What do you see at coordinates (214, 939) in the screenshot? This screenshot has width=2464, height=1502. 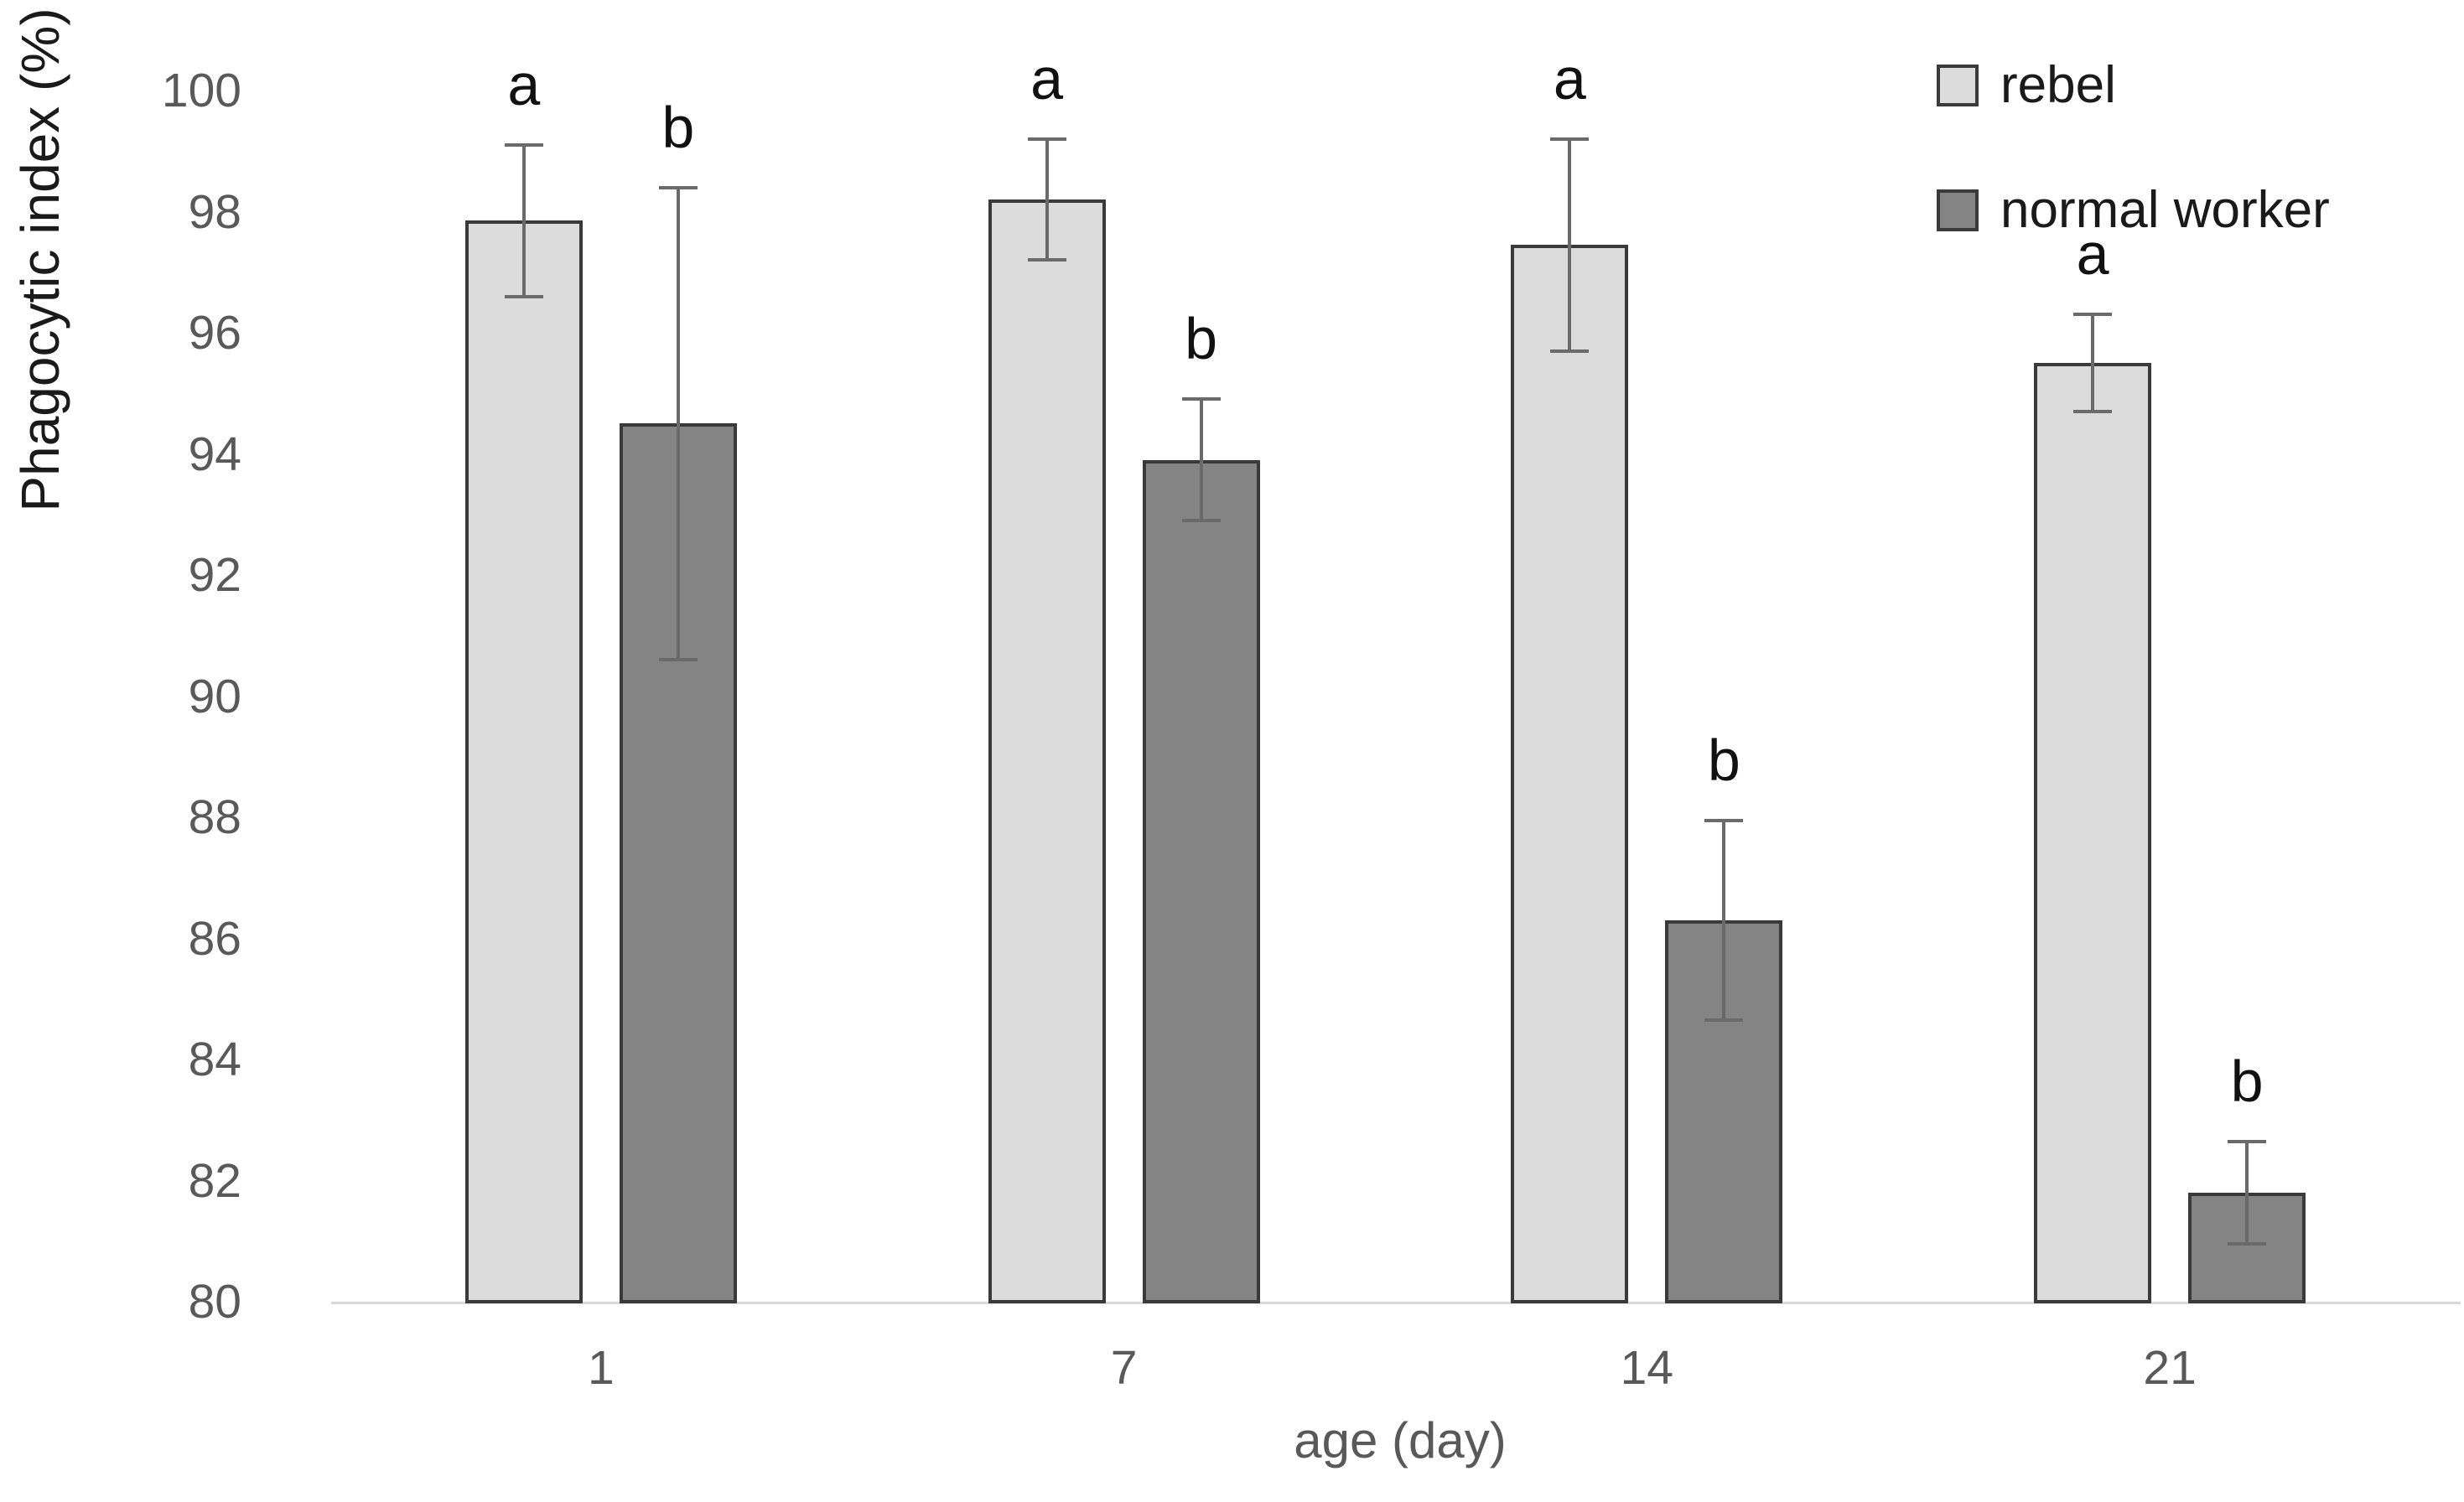 I see `y-tick-label-86: 86` at bounding box center [214, 939].